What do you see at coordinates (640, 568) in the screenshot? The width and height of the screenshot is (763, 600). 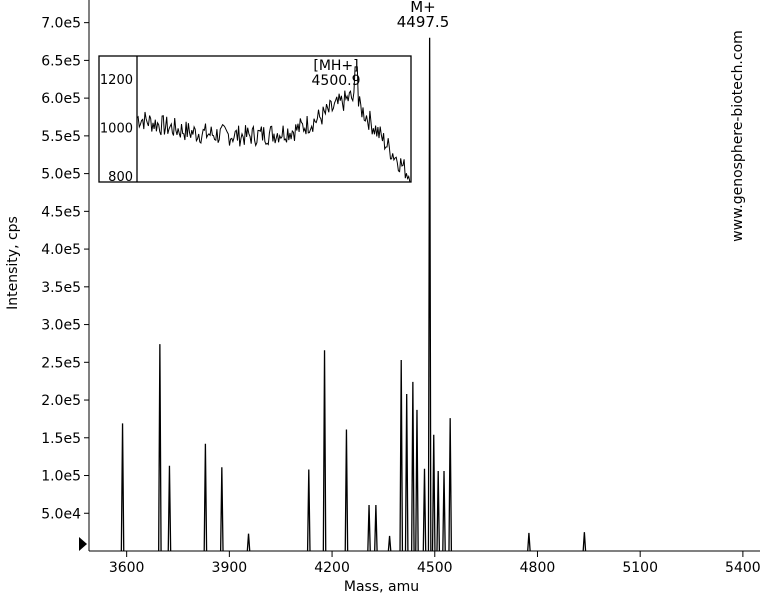 I see `x-tick-label-5: 5100` at bounding box center [640, 568].